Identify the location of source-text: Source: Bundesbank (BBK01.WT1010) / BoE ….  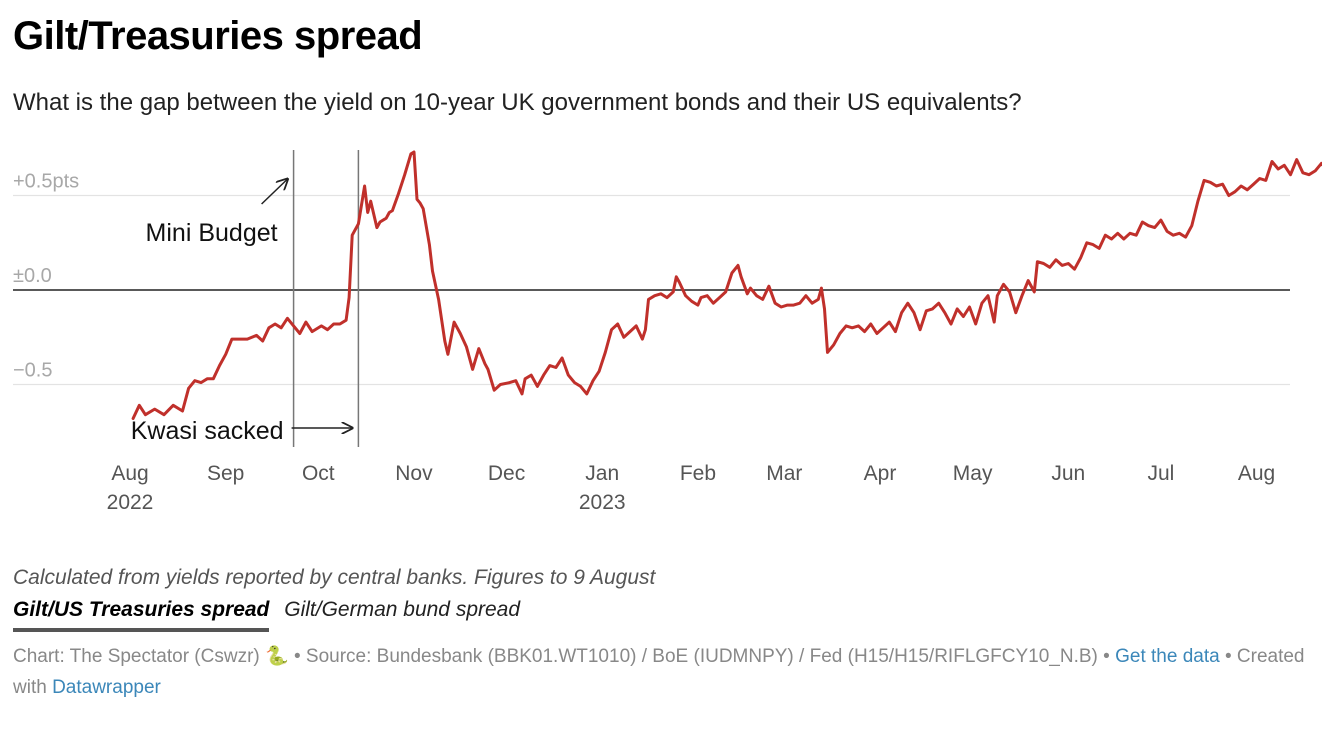
(701, 656).